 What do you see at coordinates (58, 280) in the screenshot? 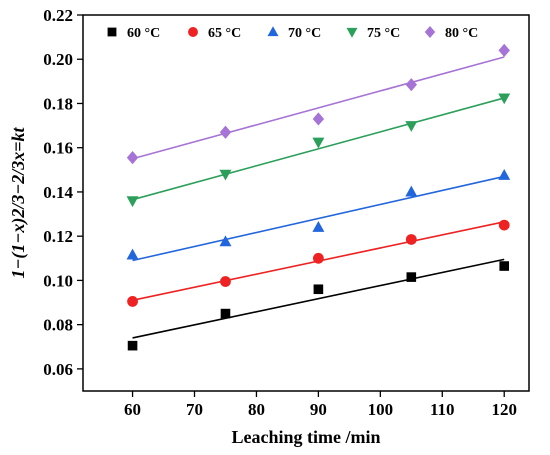
I see `y-tick-label: 0.10` at bounding box center [58, 280].